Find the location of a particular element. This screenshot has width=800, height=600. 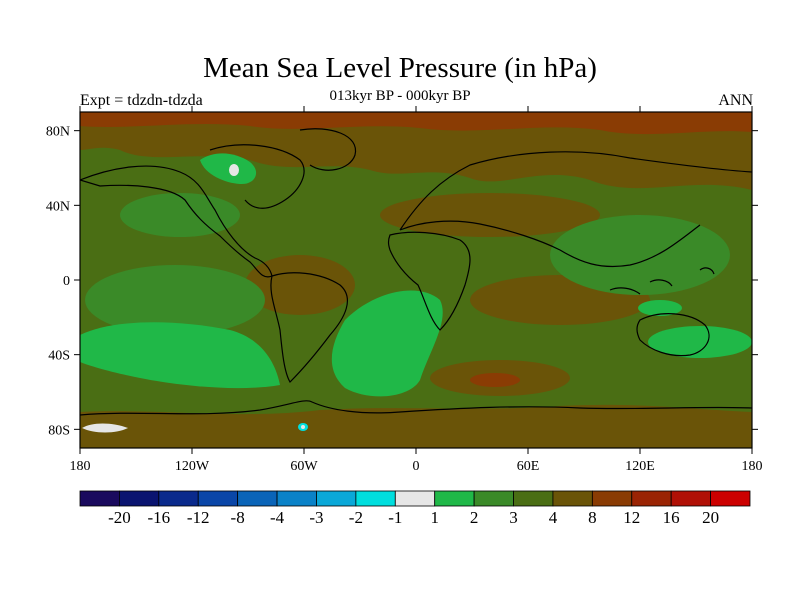

colorbar-label: 4 is located at coordinates (553, 517).